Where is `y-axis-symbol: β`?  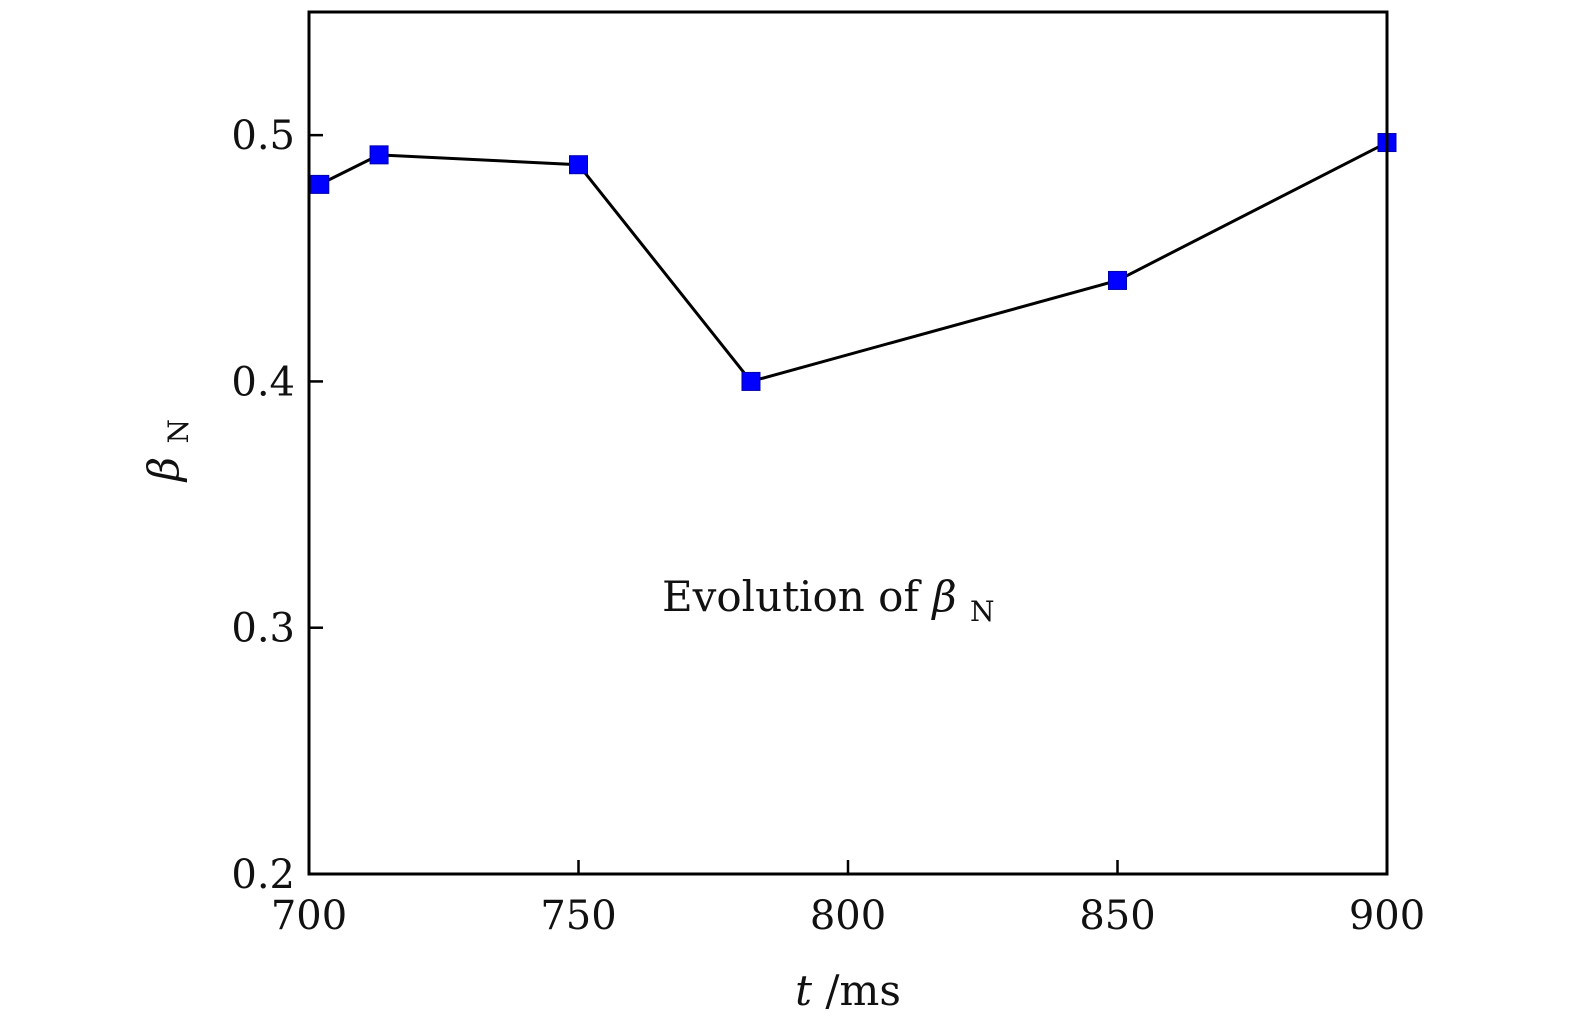
y-axis-symbol: β is located at coordinates (163, 470).